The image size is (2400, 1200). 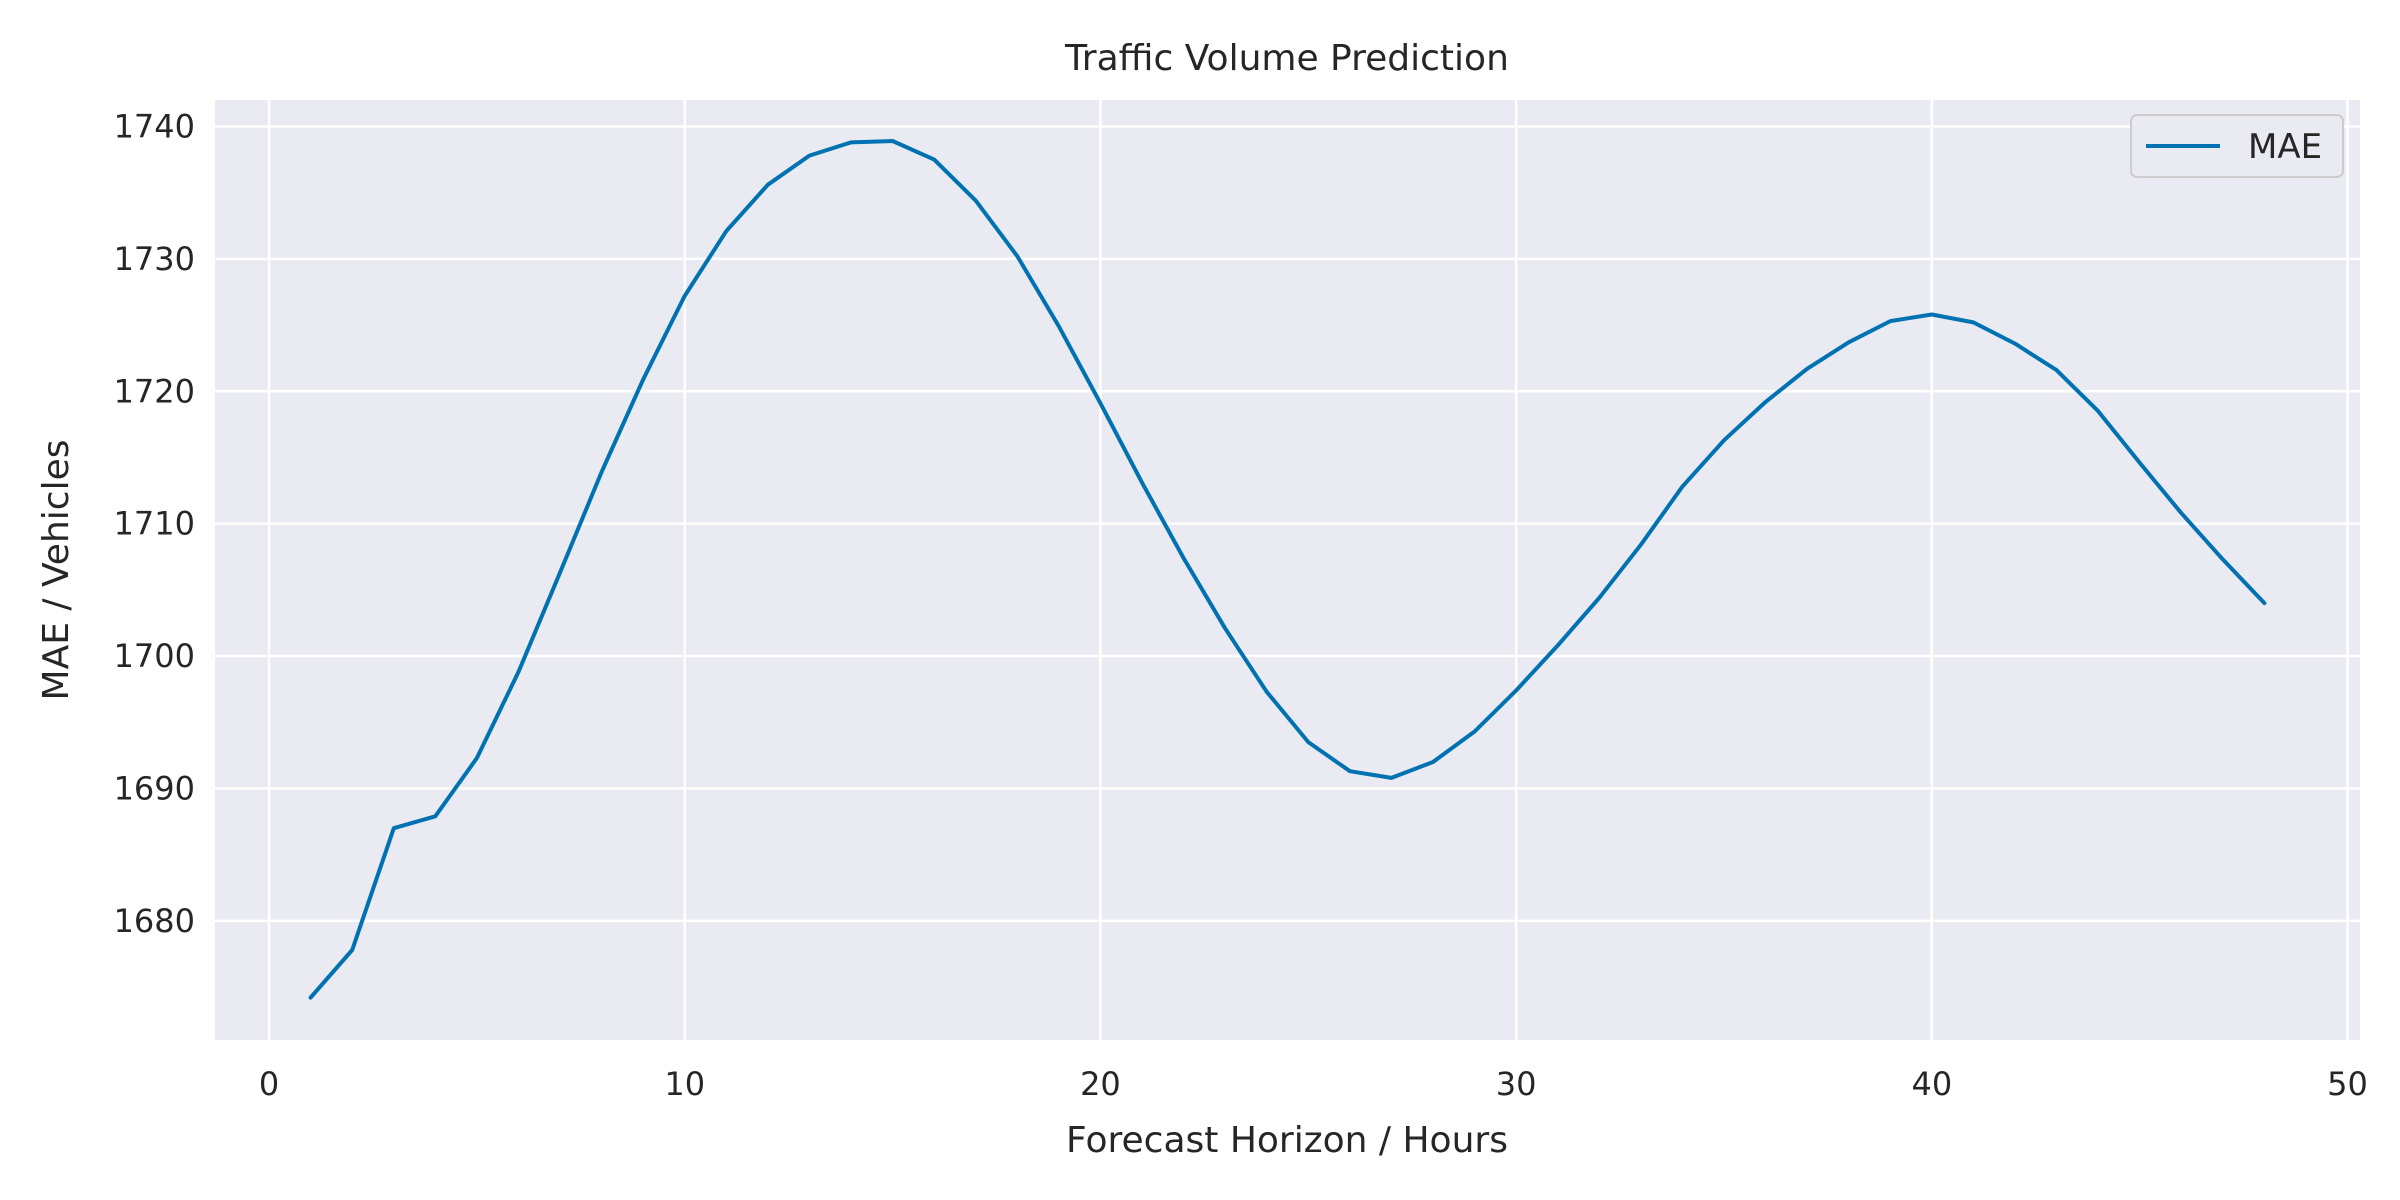 What do you see at coordinates (1100, 1084) in the screenshot?
I see `x-tick-label: 20` at bounding box center [1100, 1084].